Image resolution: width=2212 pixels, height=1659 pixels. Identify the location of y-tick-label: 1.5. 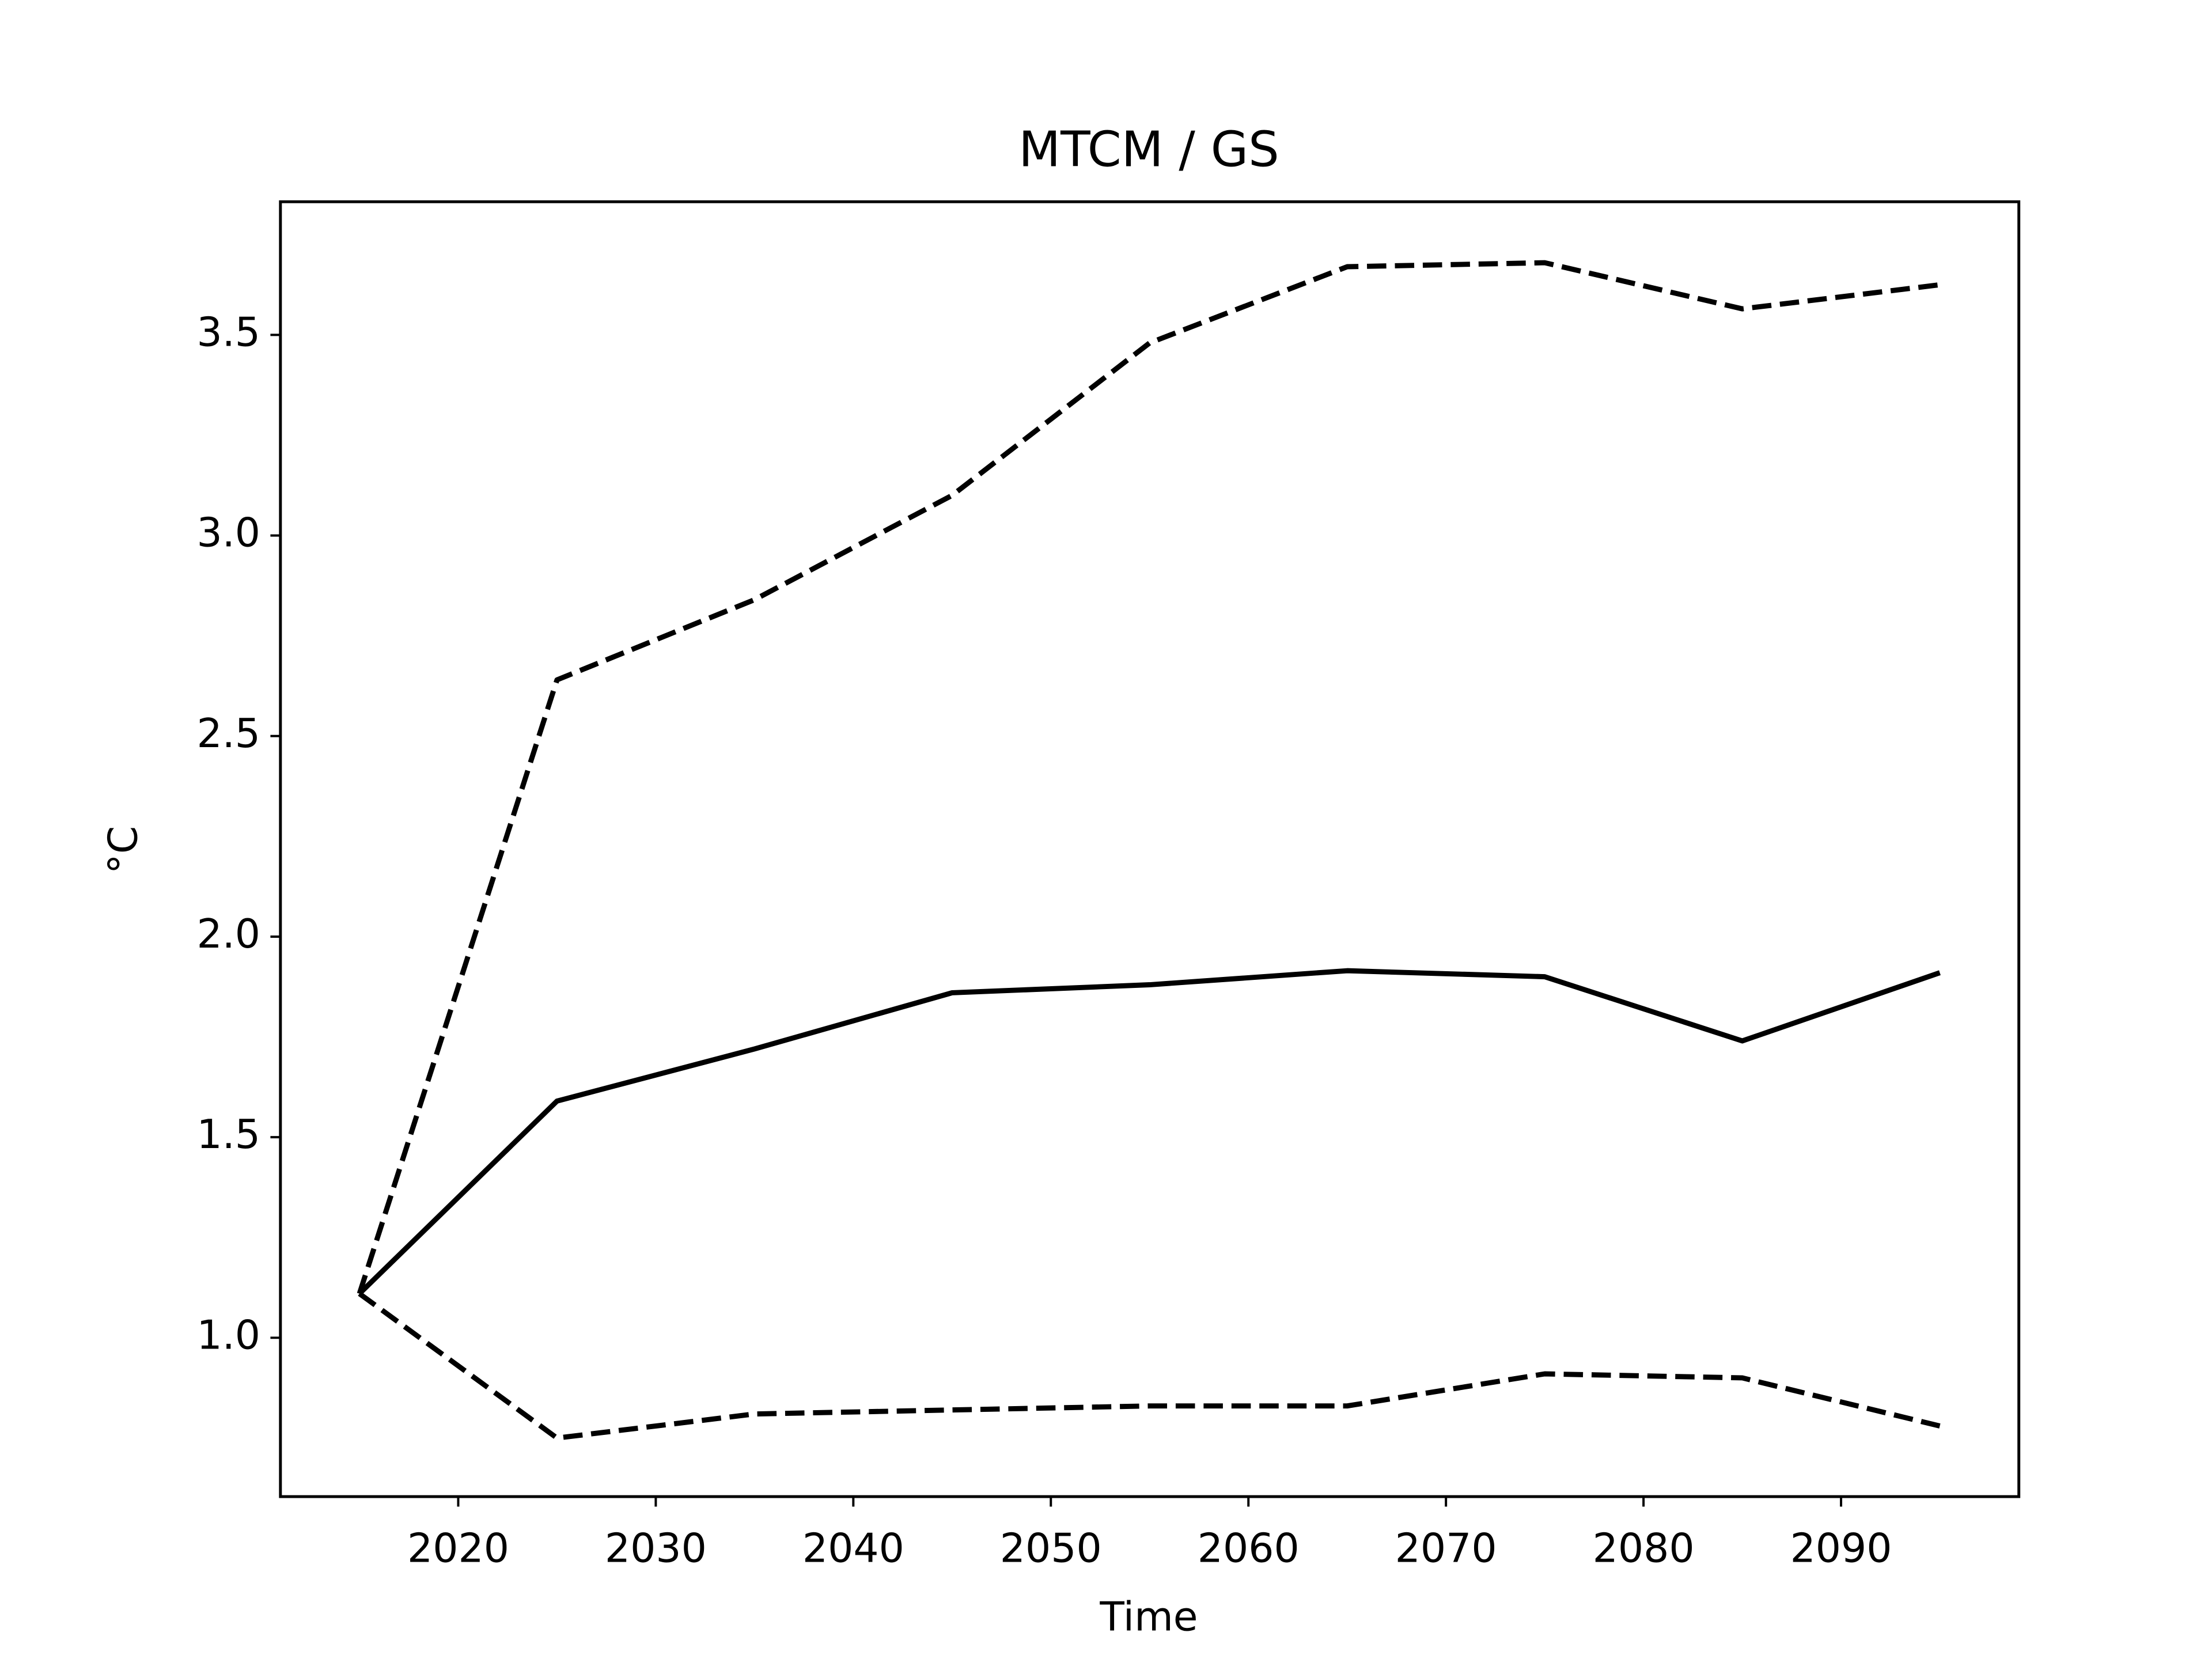
(228, 1134).